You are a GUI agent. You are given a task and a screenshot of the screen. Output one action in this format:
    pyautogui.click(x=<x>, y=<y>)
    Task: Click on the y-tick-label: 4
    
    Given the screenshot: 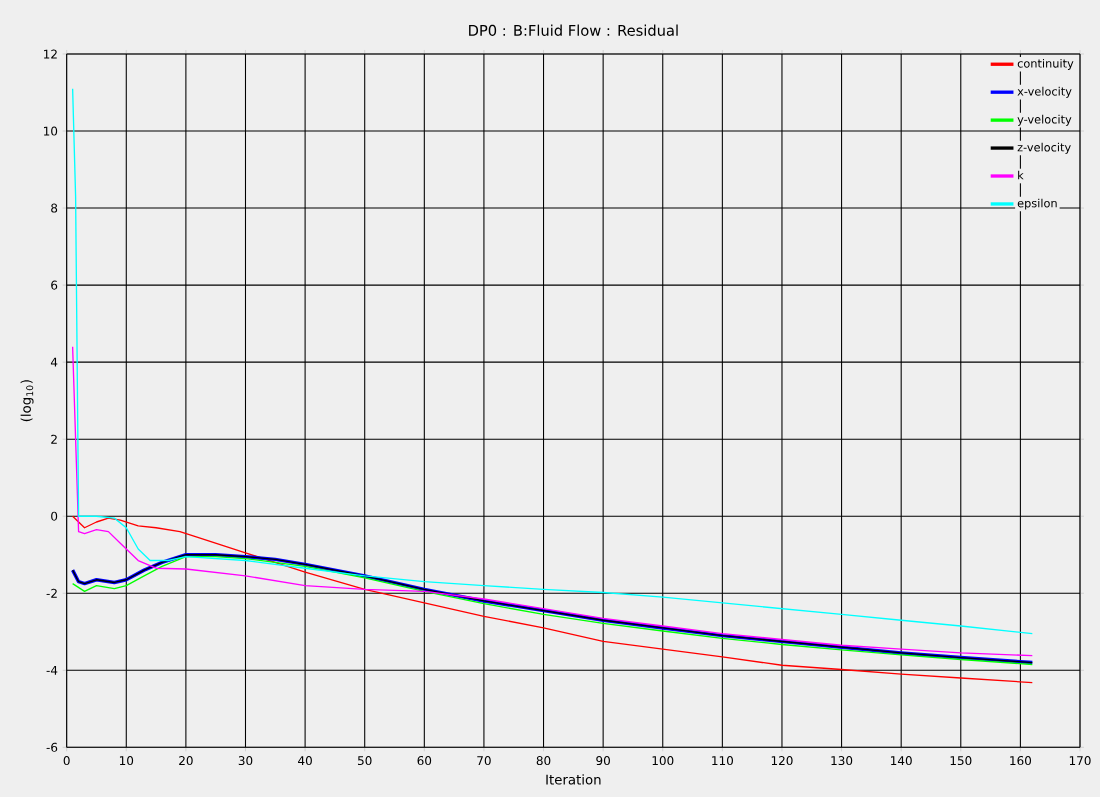 What is the action you would take?
    pyautogui.click(x=54, y=362)
    